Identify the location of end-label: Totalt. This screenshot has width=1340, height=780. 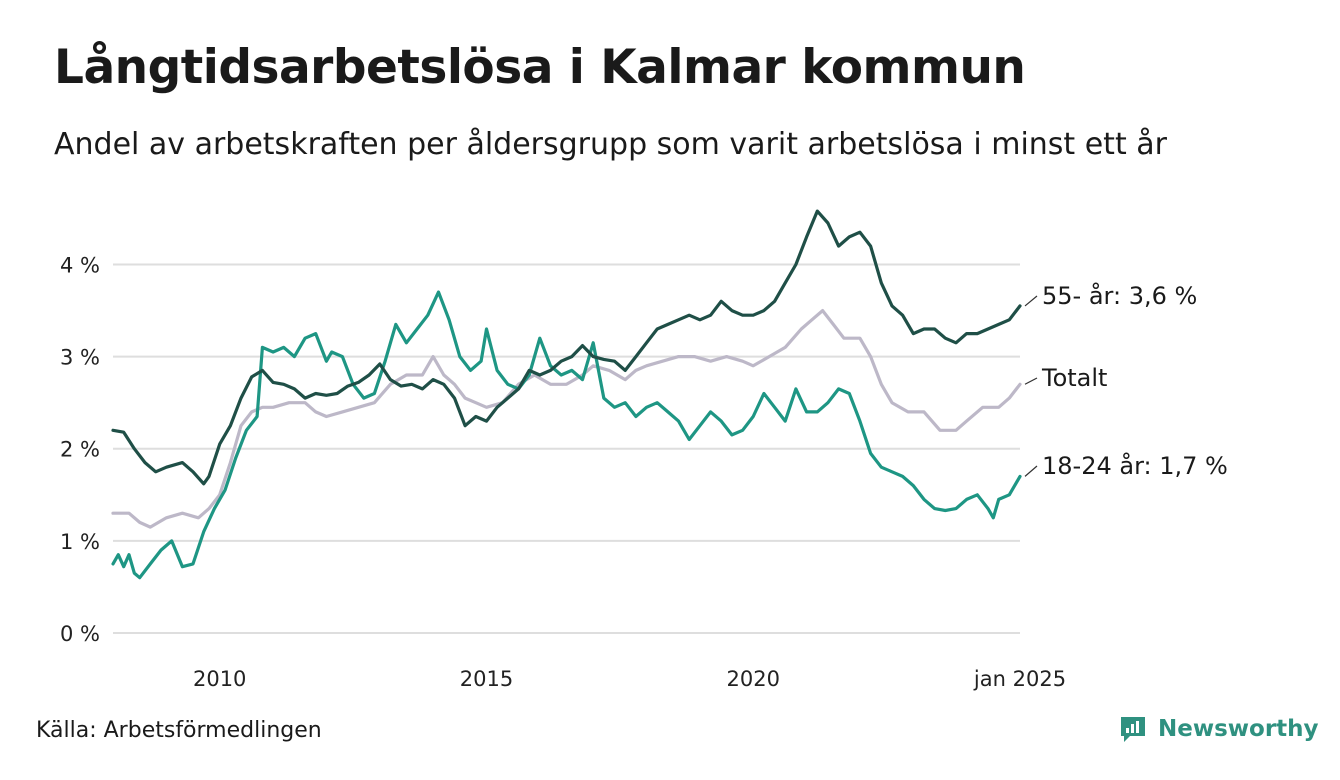
(1074, 378).